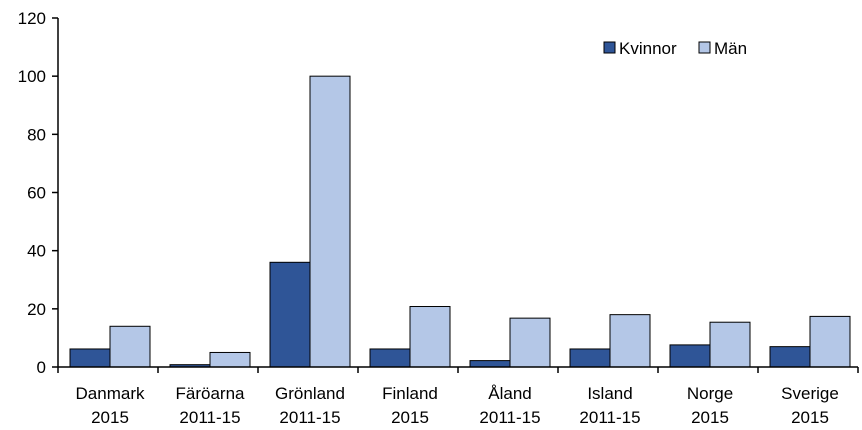 Image resolution: width=862 pixels, height=430 pixels. Describe the element at coordinates (648, 48) in the screenshot. I see `legend-label-kvinnor: Kvinnor` at that location.